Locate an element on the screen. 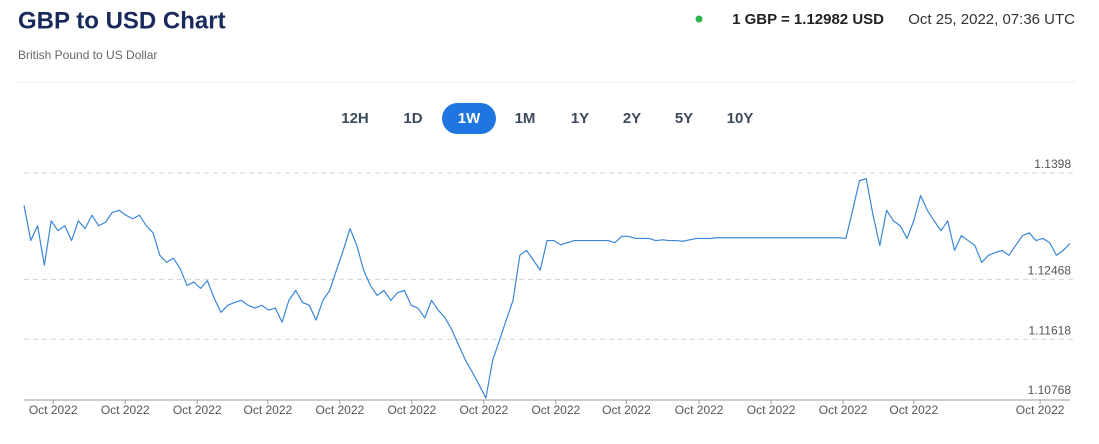 The image size is (1099, 444). range-button: 1M is located at coordinates (525, 118).